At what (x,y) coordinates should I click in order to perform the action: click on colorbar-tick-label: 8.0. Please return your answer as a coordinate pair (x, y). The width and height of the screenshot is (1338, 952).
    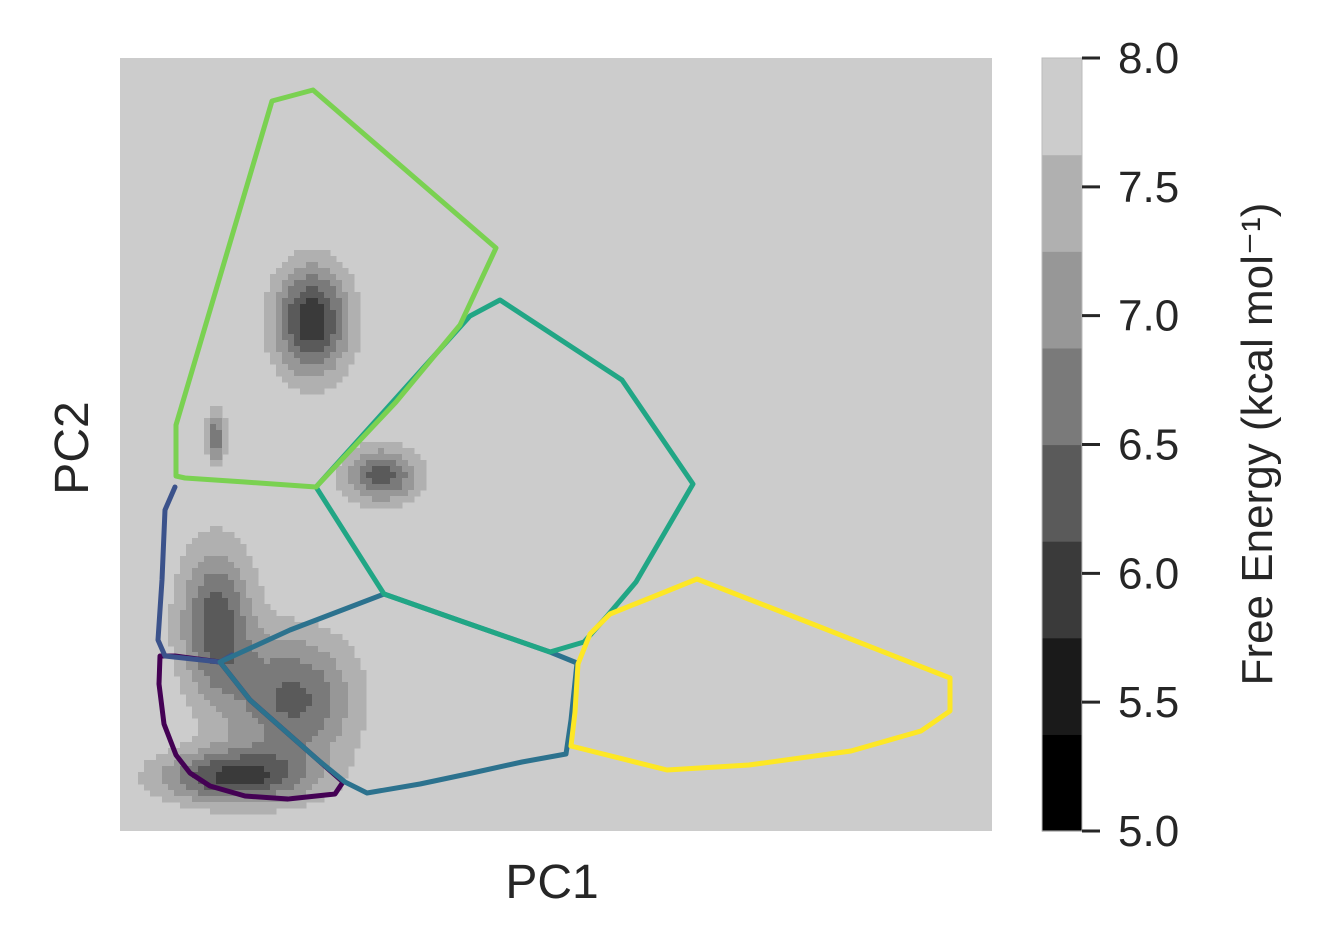
    Looking at the image, I should click on (1148, 58).